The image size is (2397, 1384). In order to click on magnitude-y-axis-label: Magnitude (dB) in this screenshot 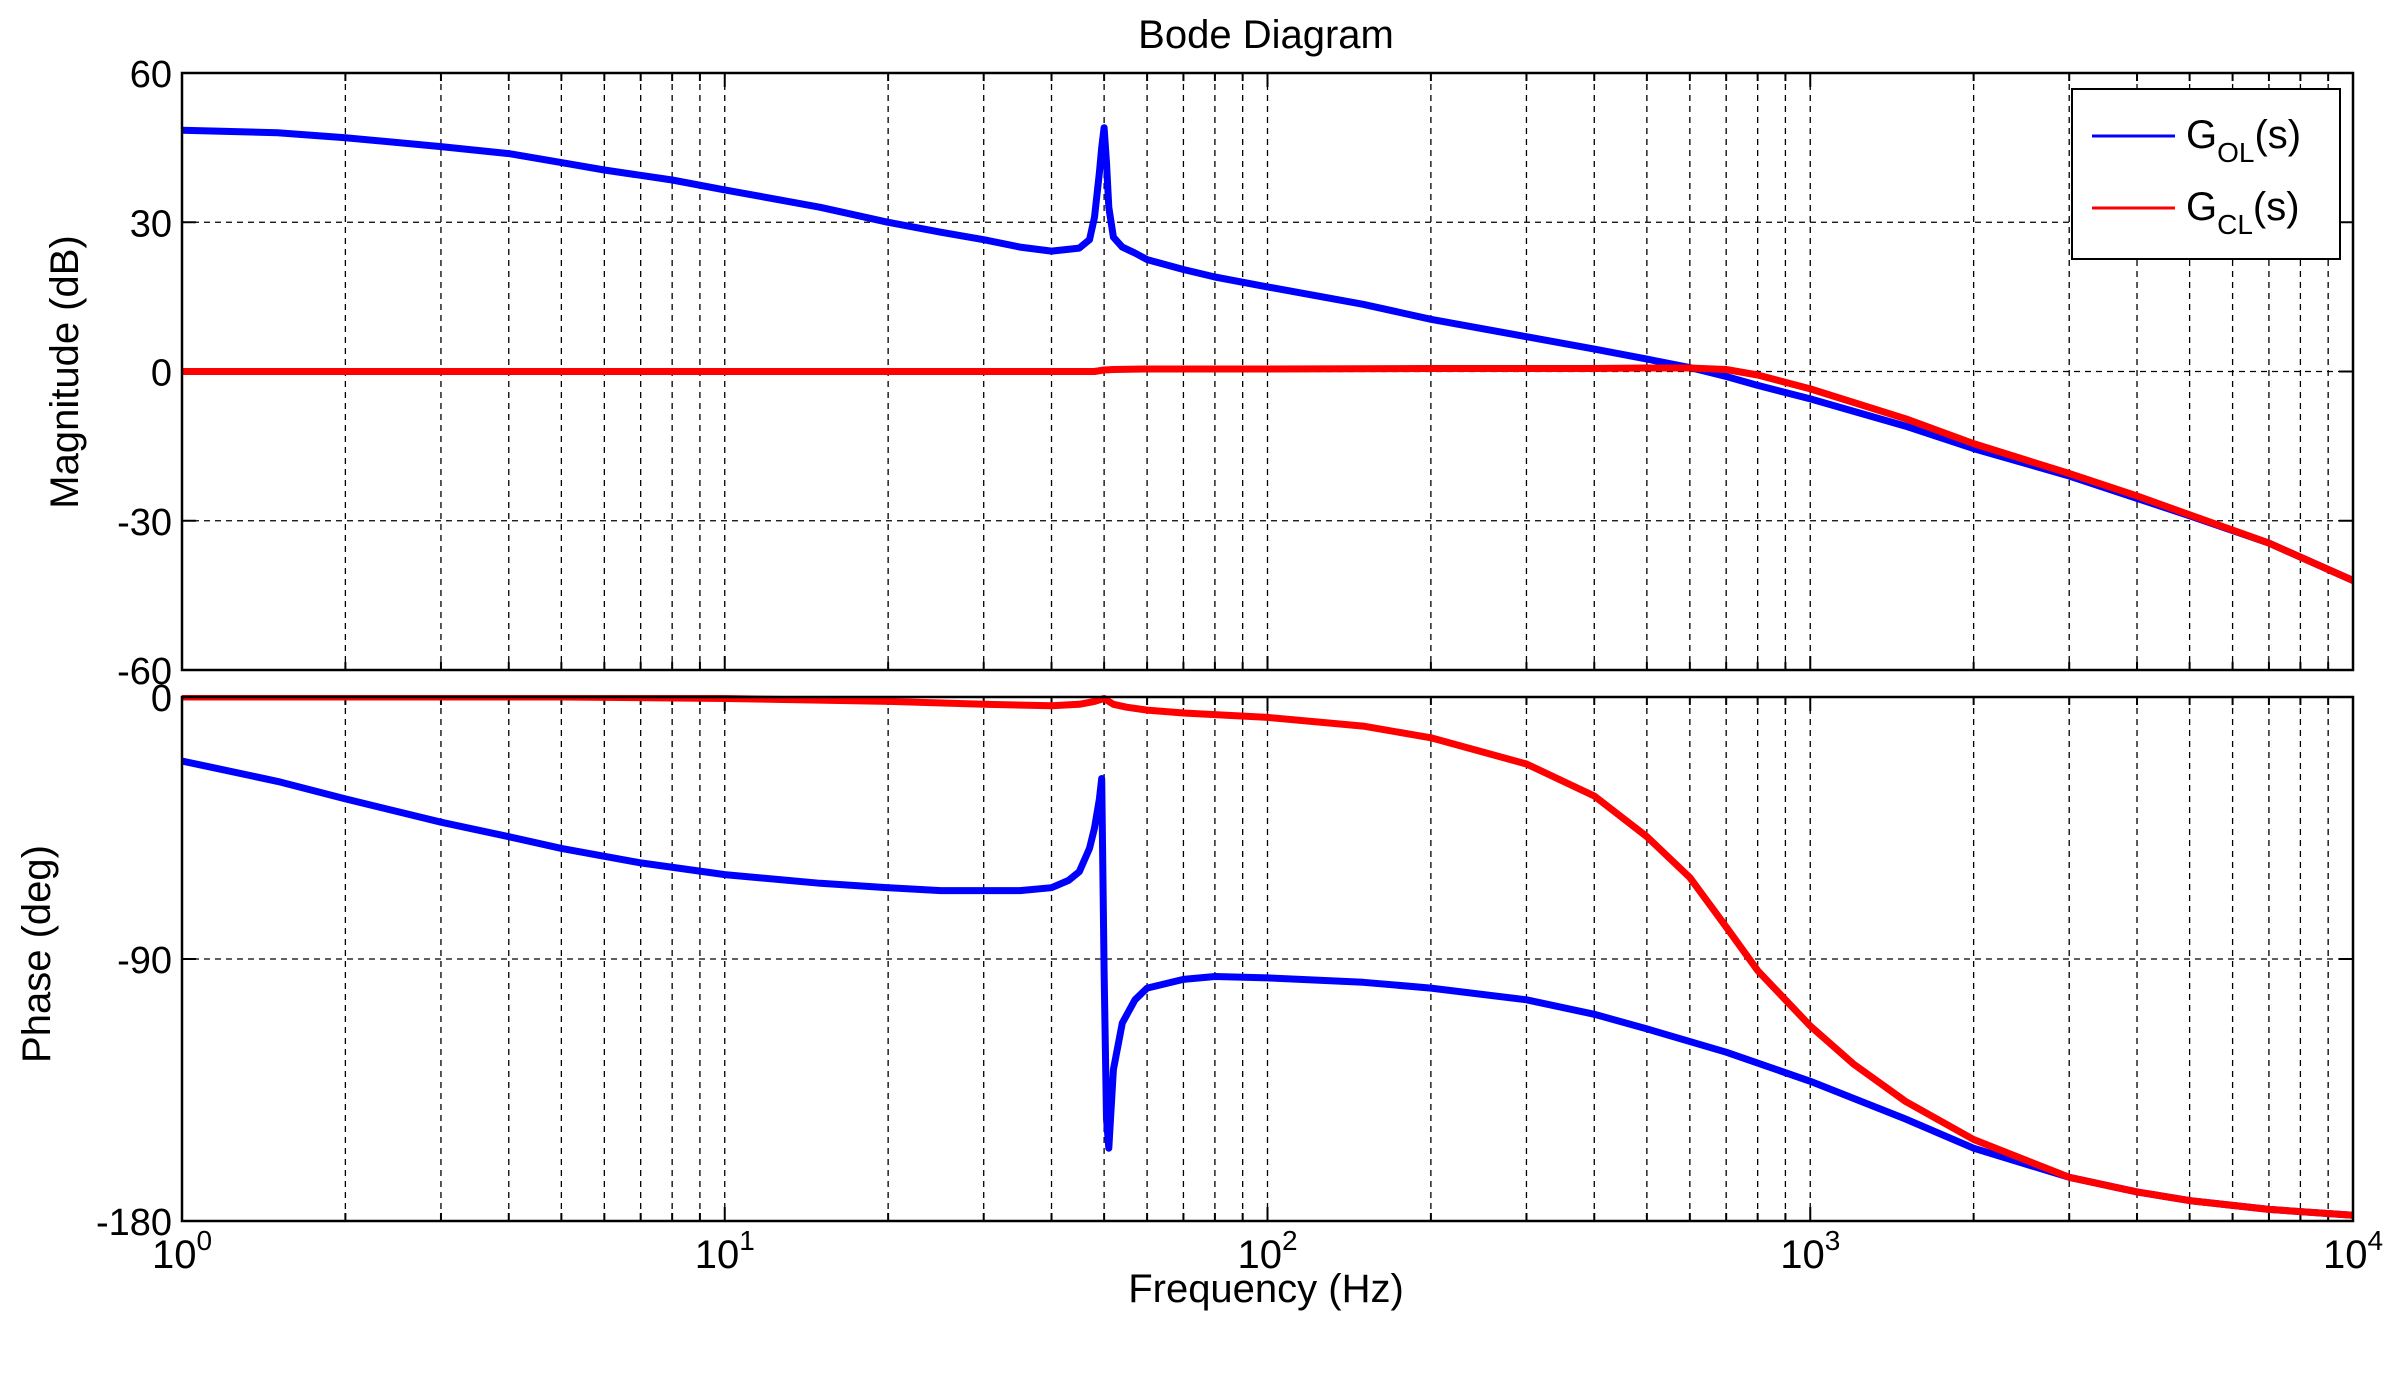, I will do `click(65, 371)`.